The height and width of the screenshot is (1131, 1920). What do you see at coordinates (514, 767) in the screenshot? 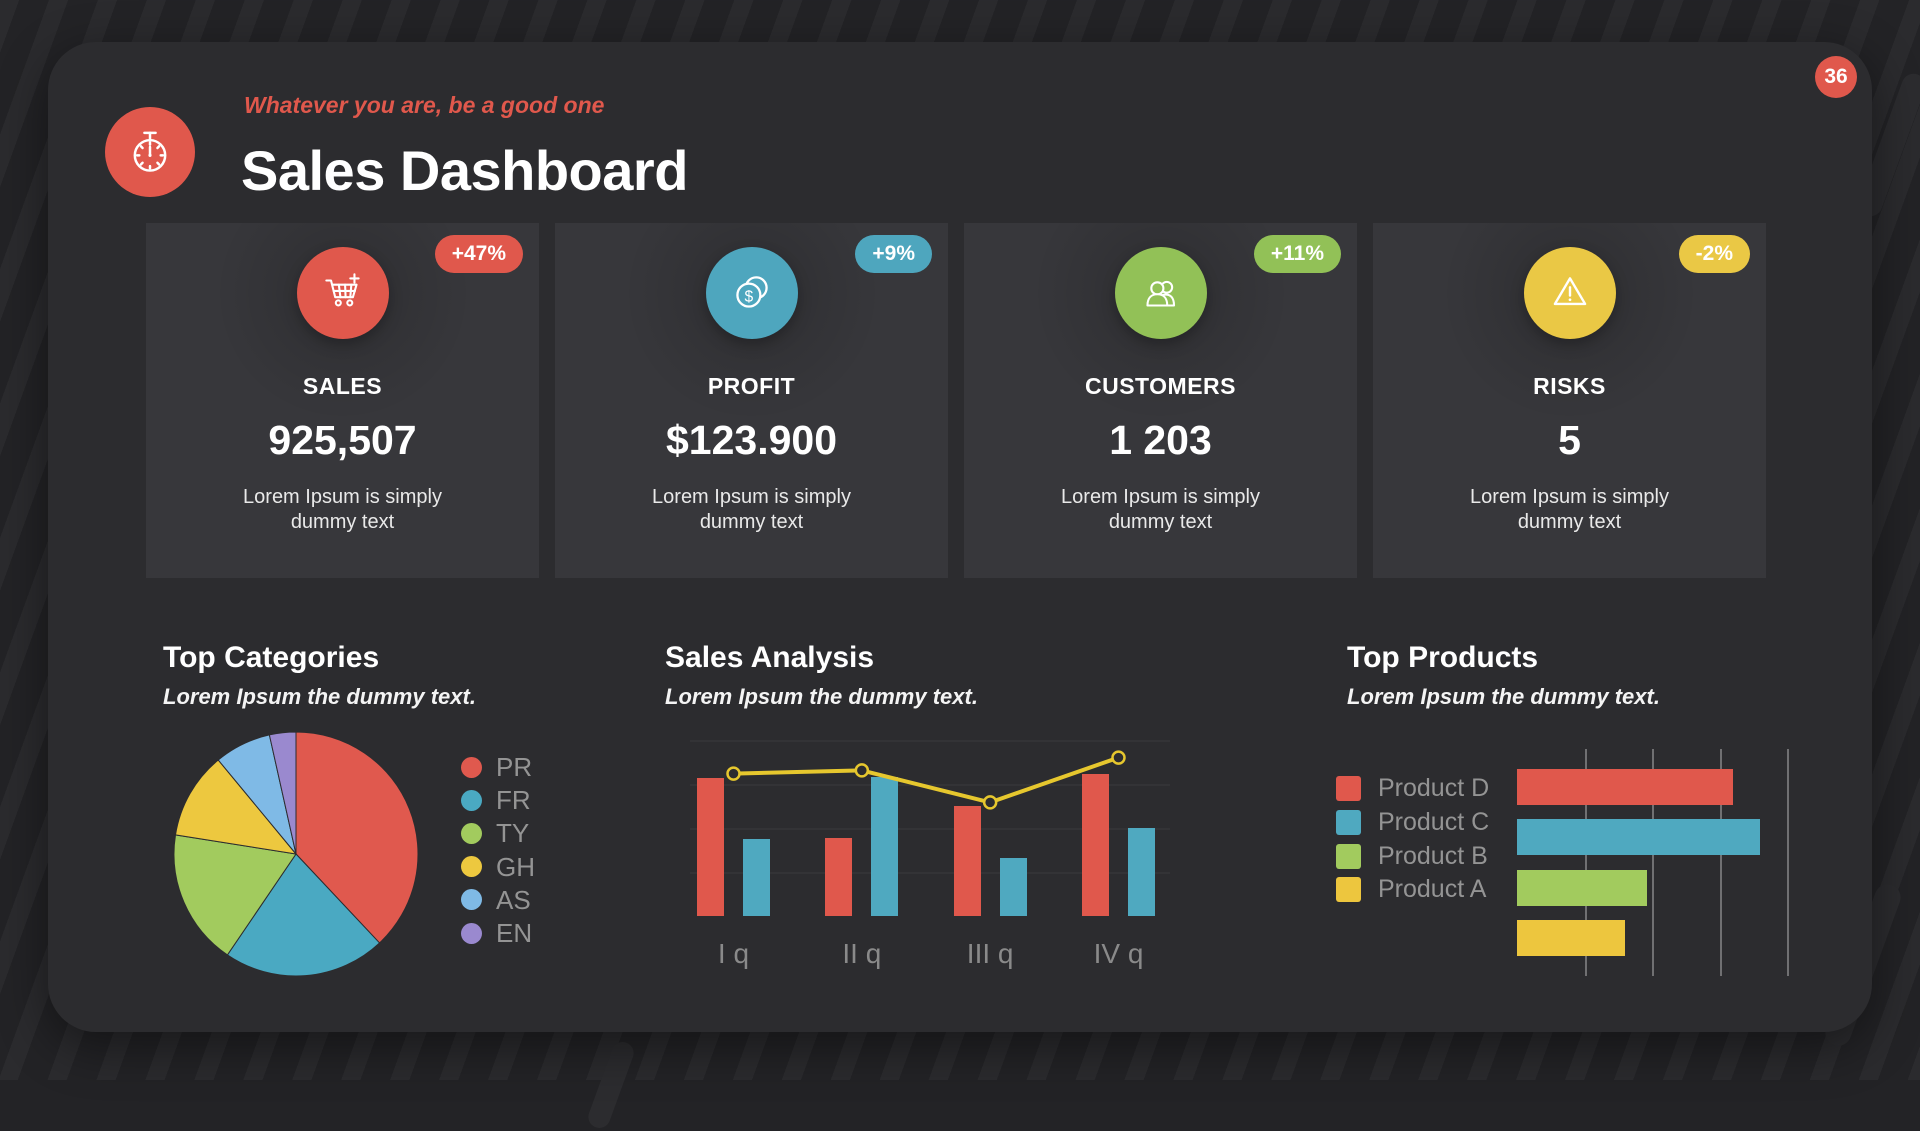
I see `legend-label: PR` at bounding box center [514, 767].